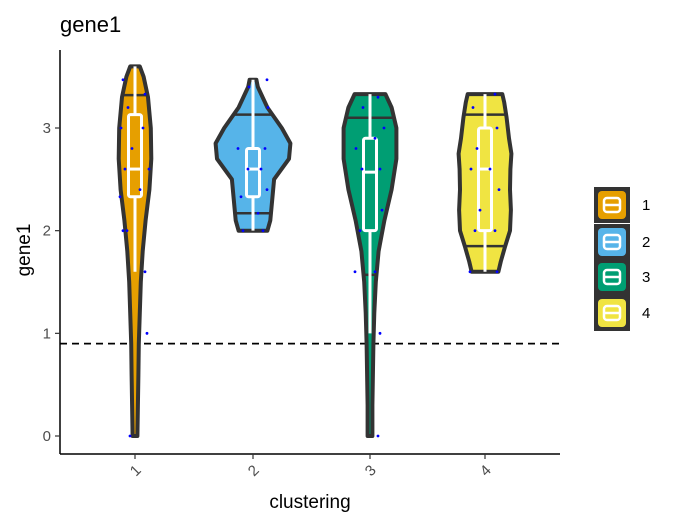 The image size is (675, 530). What do you see at coordinates (646, 313) in the screenshot?
I see `legend-label: 4` at bounding box center [646, 313].